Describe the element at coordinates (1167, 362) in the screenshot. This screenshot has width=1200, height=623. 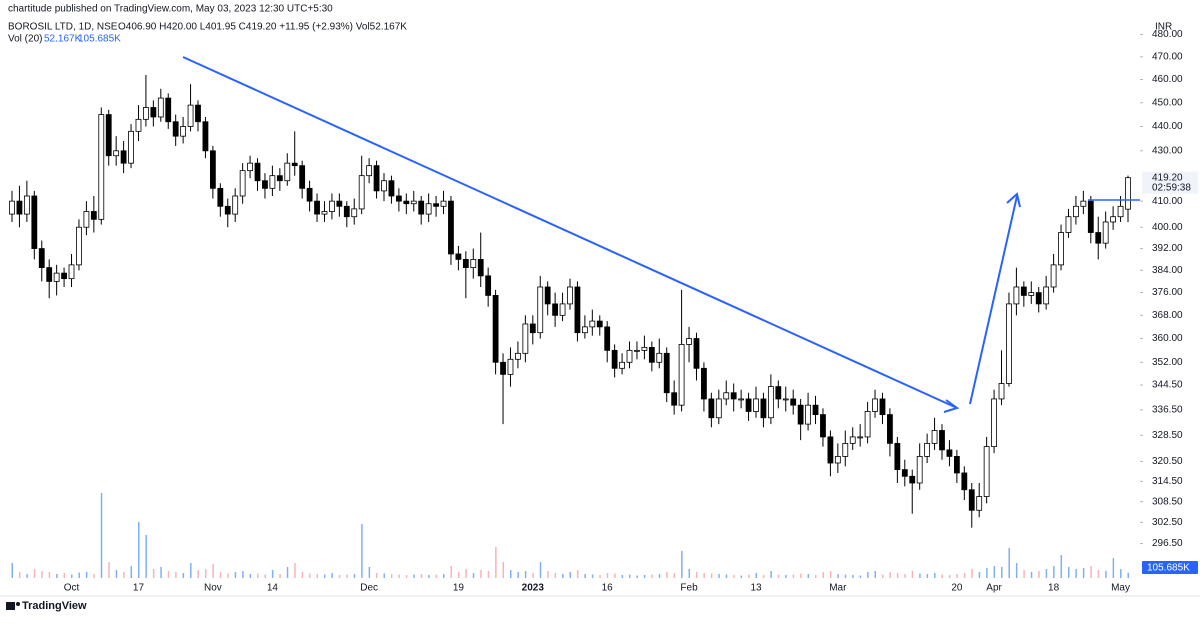
I see `y-tick-label: 352.00` at that location.